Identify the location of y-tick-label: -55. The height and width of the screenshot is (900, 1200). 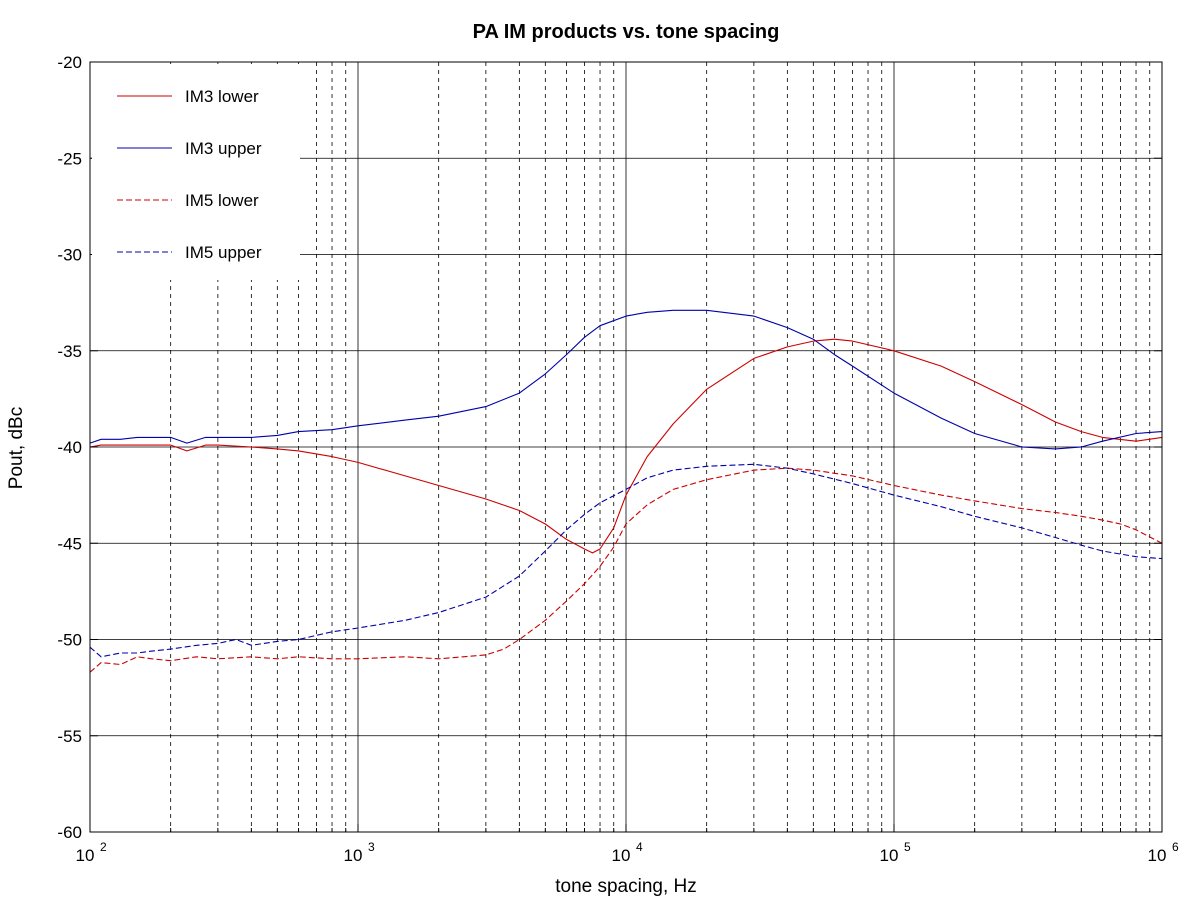
(69, 736).